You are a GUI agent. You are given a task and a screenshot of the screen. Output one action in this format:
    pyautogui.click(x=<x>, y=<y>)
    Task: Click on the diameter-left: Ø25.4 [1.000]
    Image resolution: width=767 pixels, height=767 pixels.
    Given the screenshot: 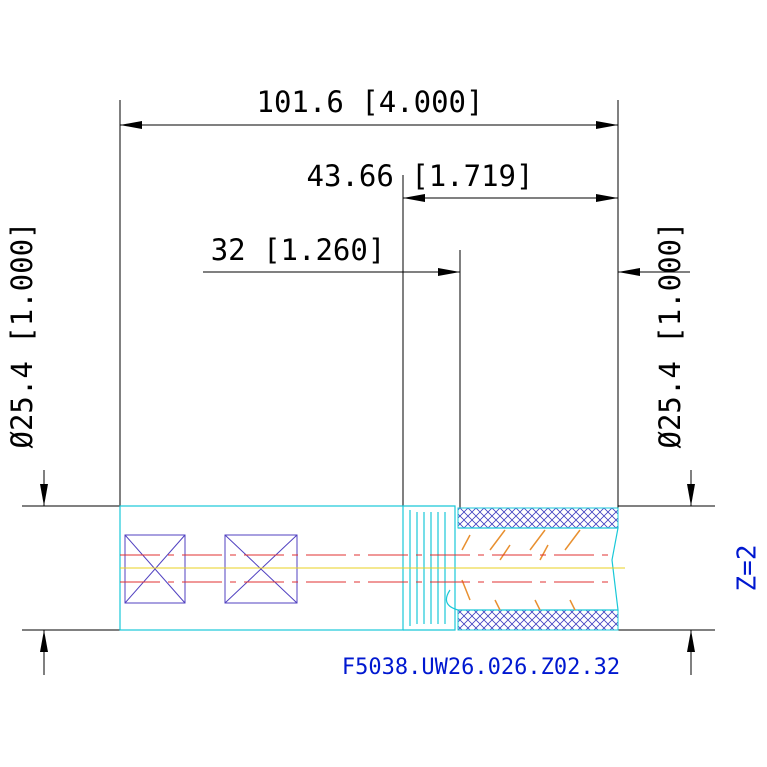 What is the action you would take?
    pyautogui.click(x=22, y=335)
    